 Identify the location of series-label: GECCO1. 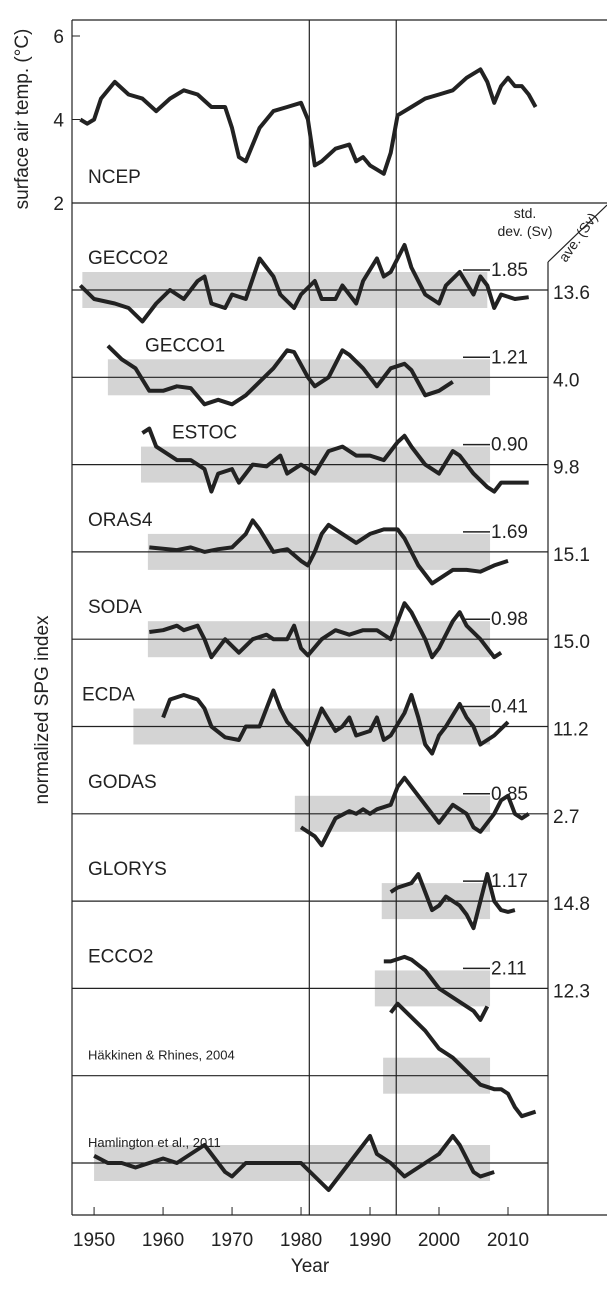
(185, 345).